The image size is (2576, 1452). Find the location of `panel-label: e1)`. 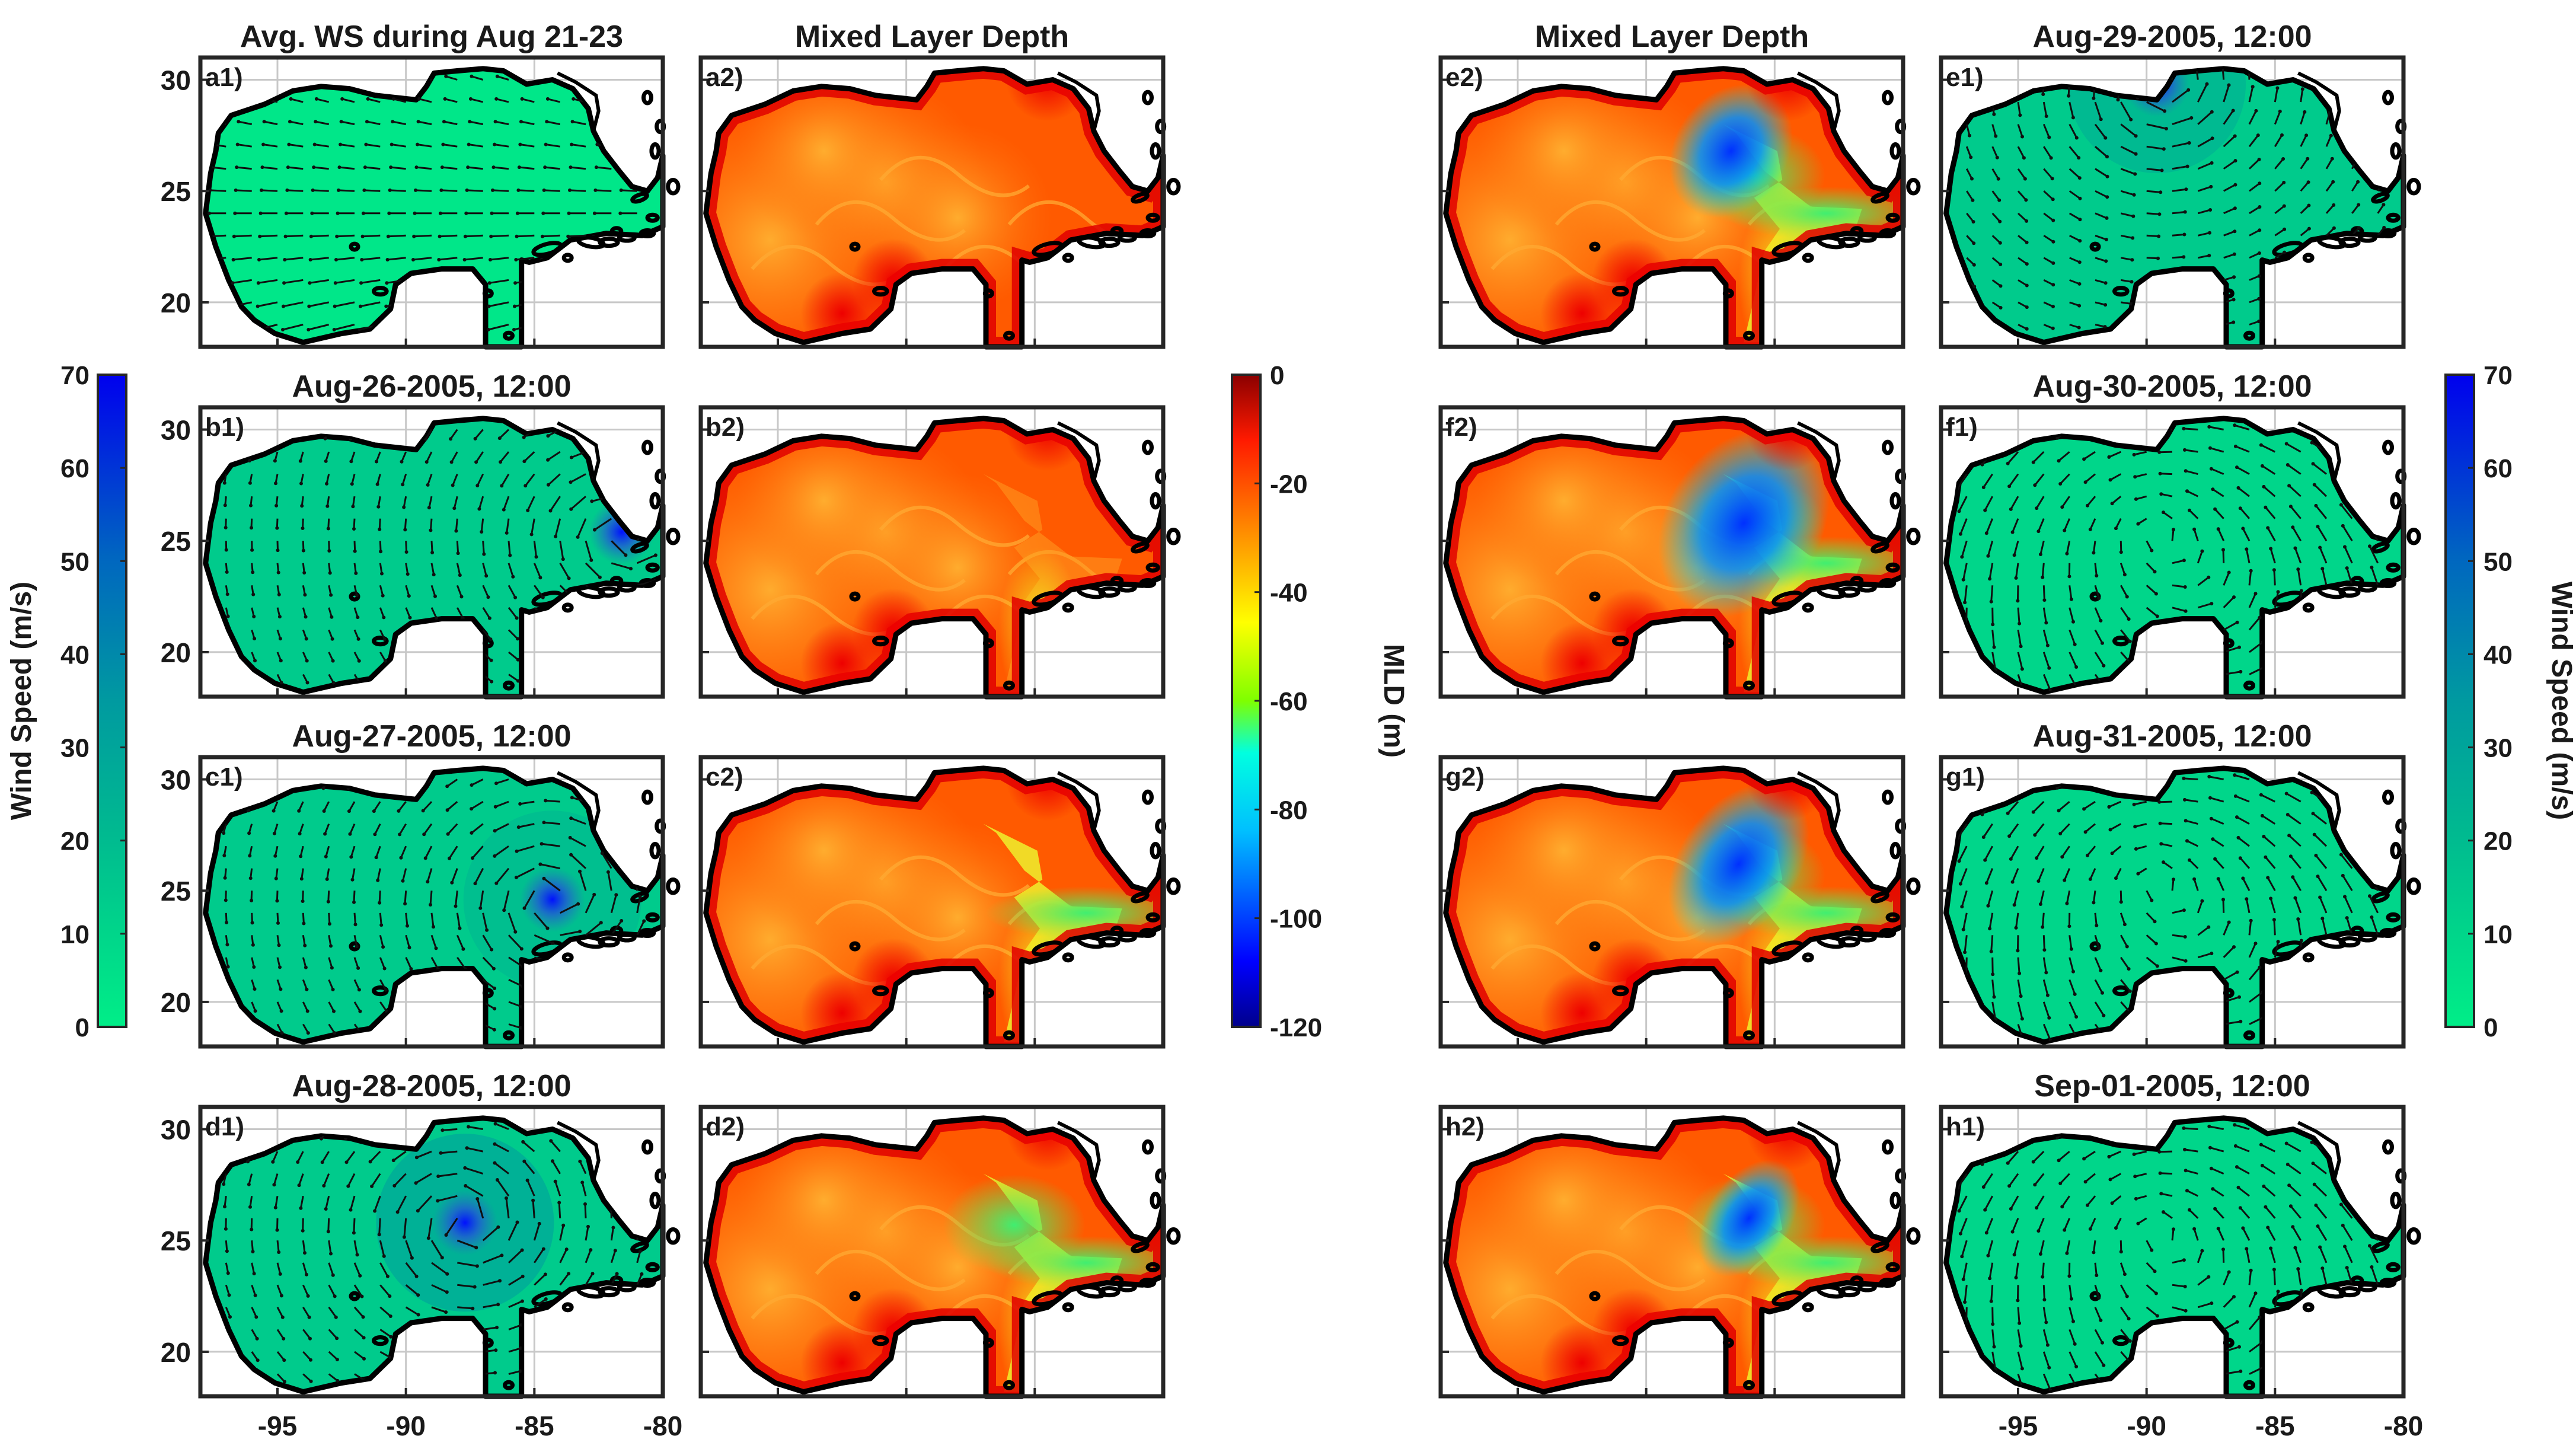

panel-label: e1) is located at coordinates (1965, 77).